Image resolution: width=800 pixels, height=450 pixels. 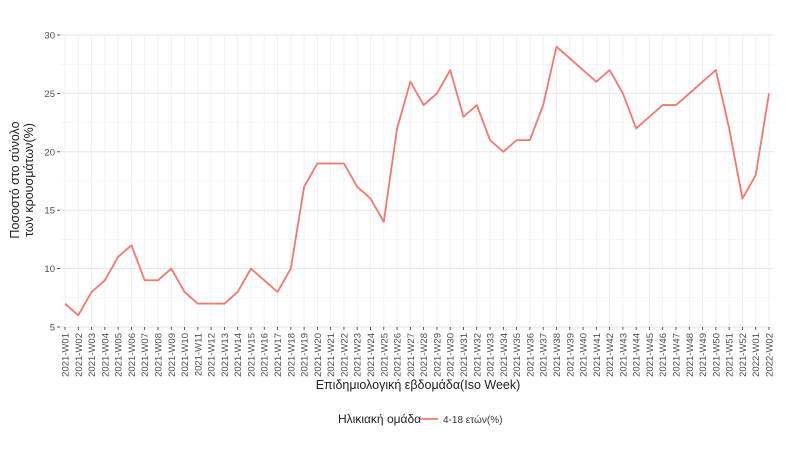 I want to click on x-tick-label: 2021-W36, so click(x=530, y=355).